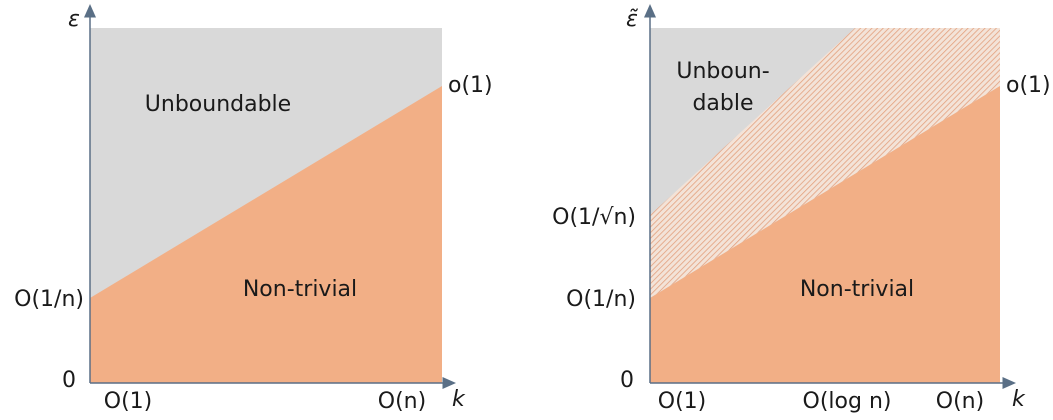 The width and height of the screenshot is (1053, 420). What do you see at coordinates (218, 104) in the screenshot?
I see `region-label: Unboundable` at bounding box center [218, 104].